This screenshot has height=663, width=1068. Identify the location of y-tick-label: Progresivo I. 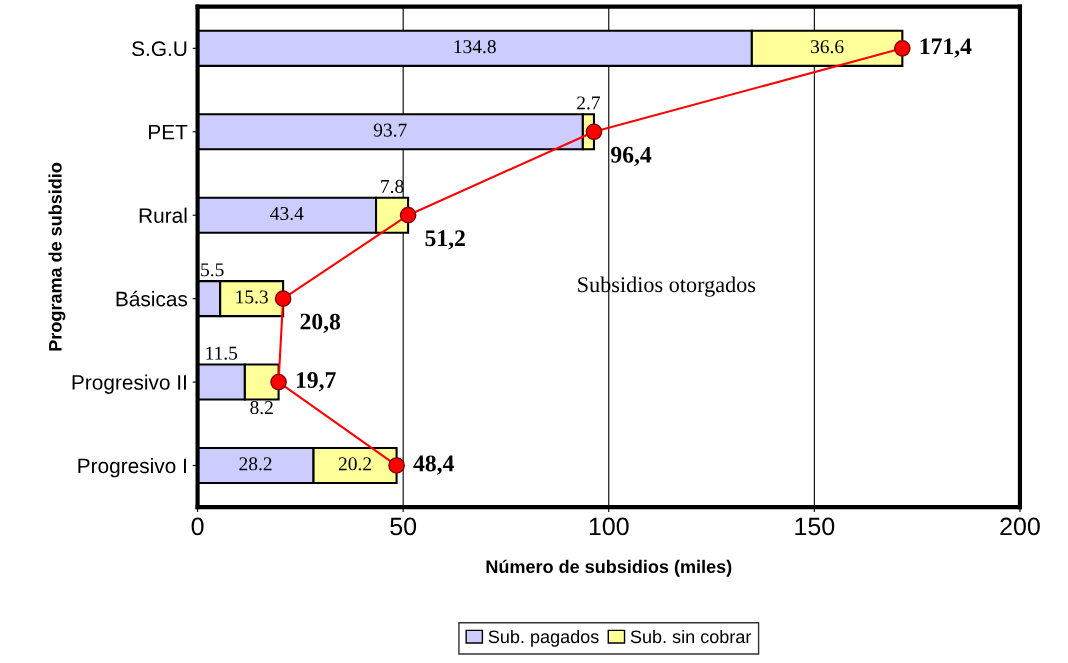
(132, 467).